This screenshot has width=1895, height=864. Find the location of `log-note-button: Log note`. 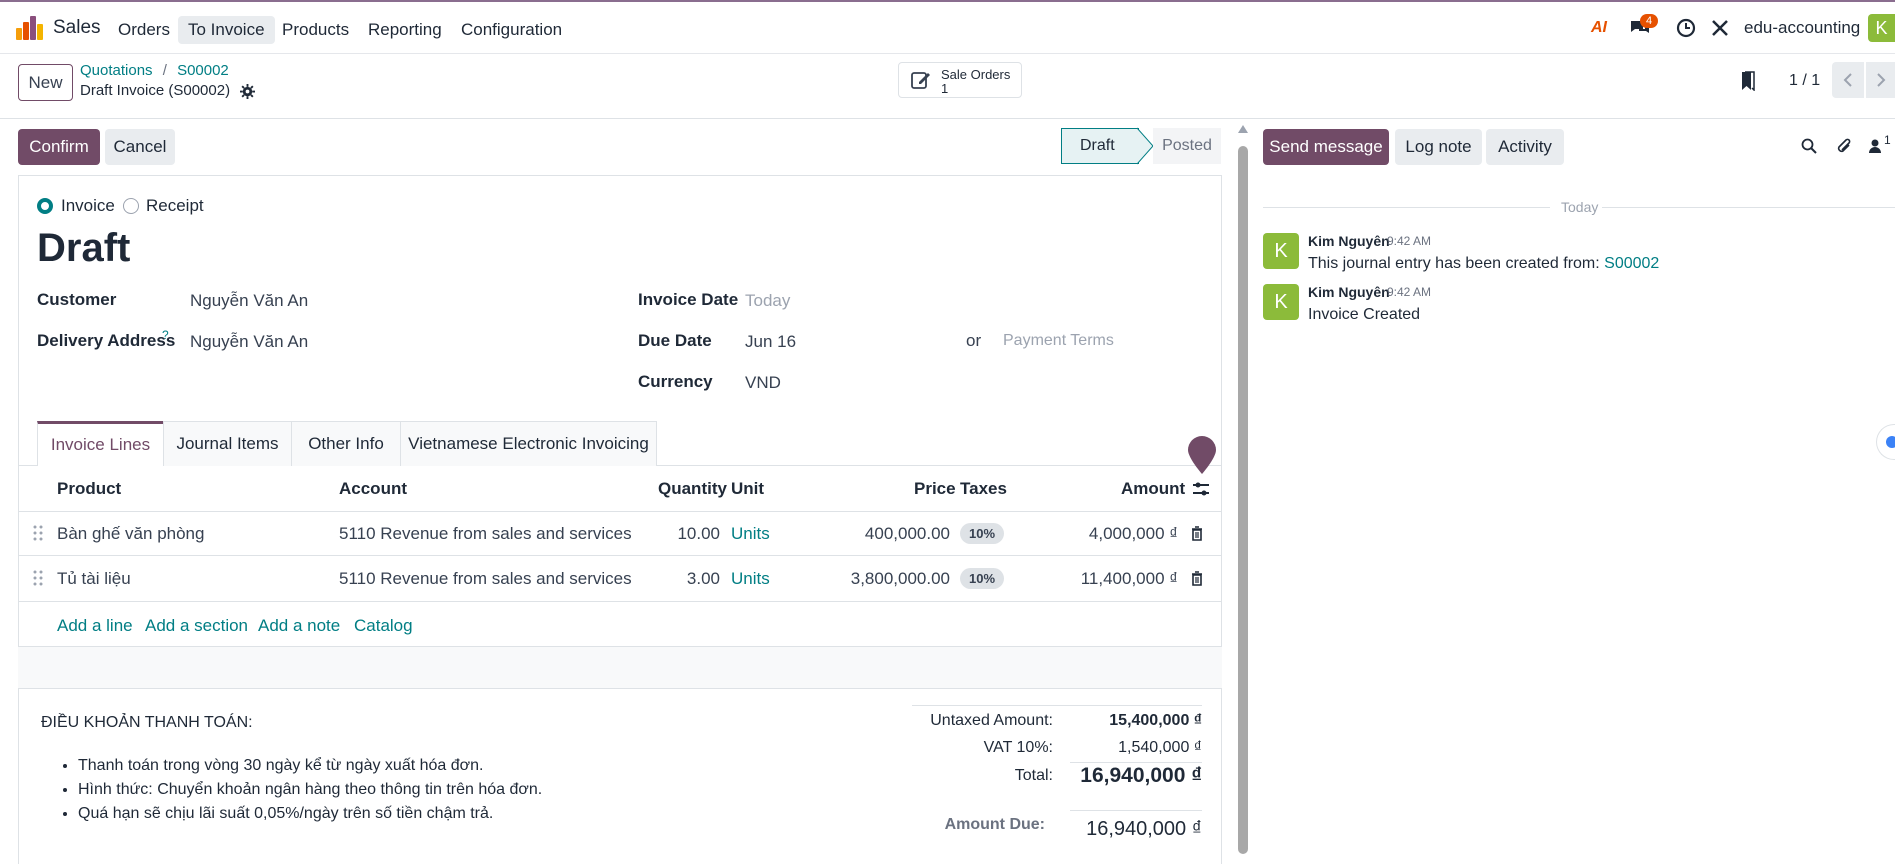

log-note-button: Log note is located at coordinates (1438, 147).